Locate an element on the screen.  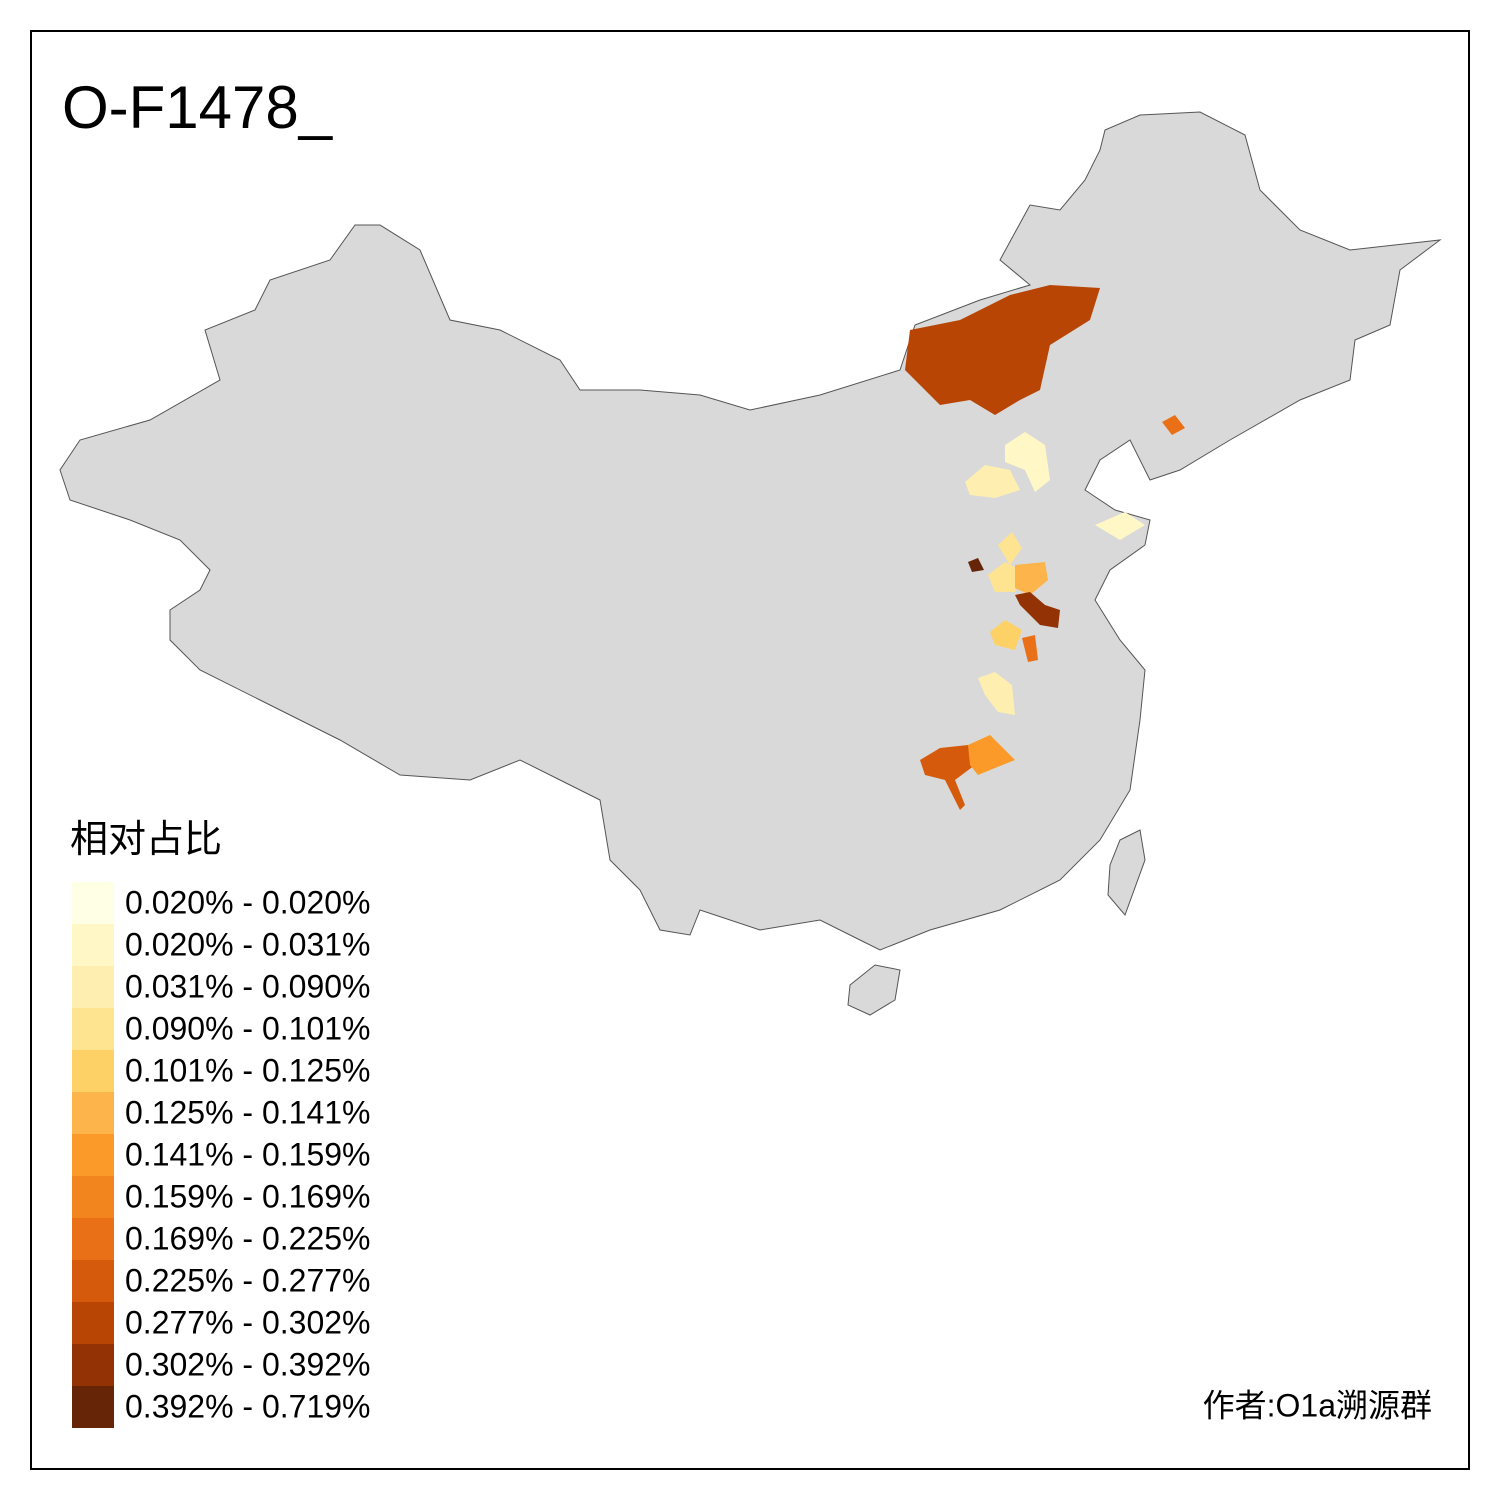
map-title: O-F1478_ is located at coordinates (198, 107).